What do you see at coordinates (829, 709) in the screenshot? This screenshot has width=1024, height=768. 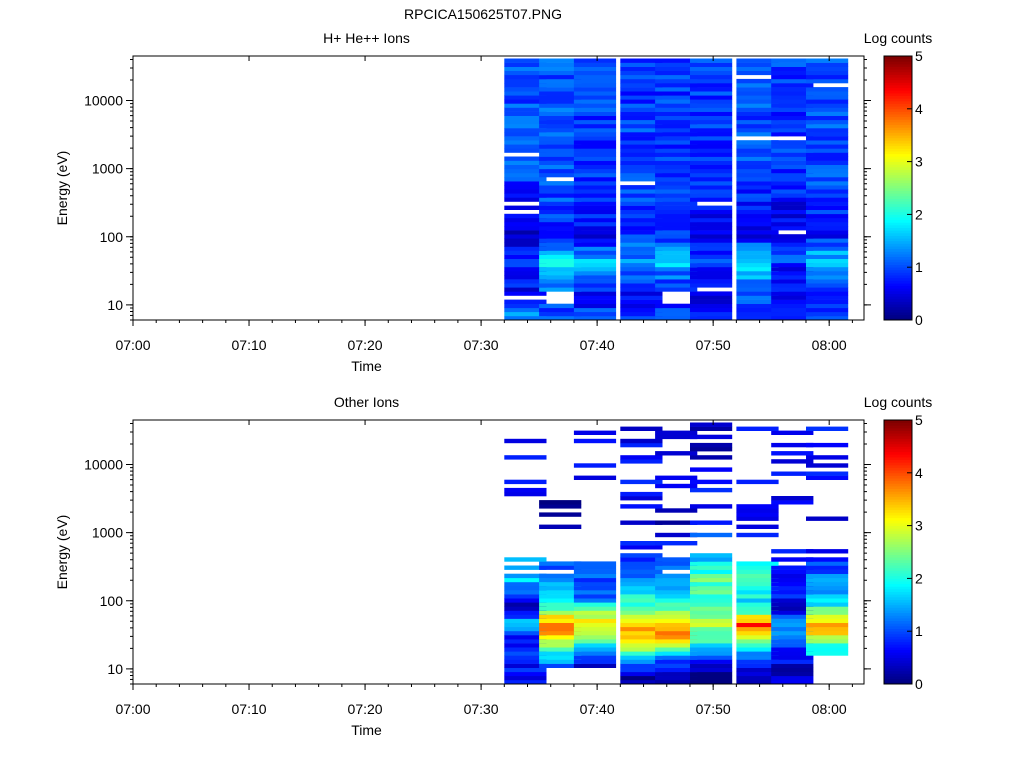 I see `x-tick-label: 08:00` at bounding box center [829, 709].